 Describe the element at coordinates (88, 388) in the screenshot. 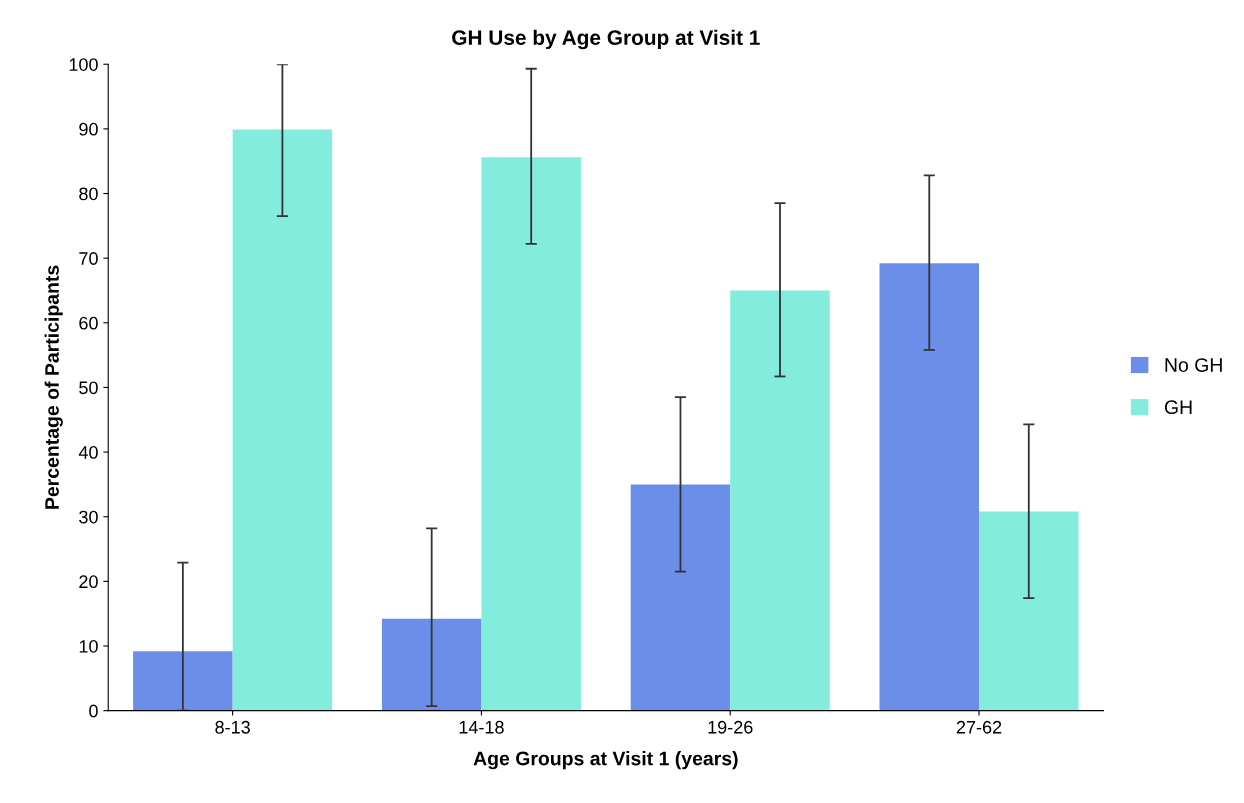

I see `y-tick-label: 50` at that location.